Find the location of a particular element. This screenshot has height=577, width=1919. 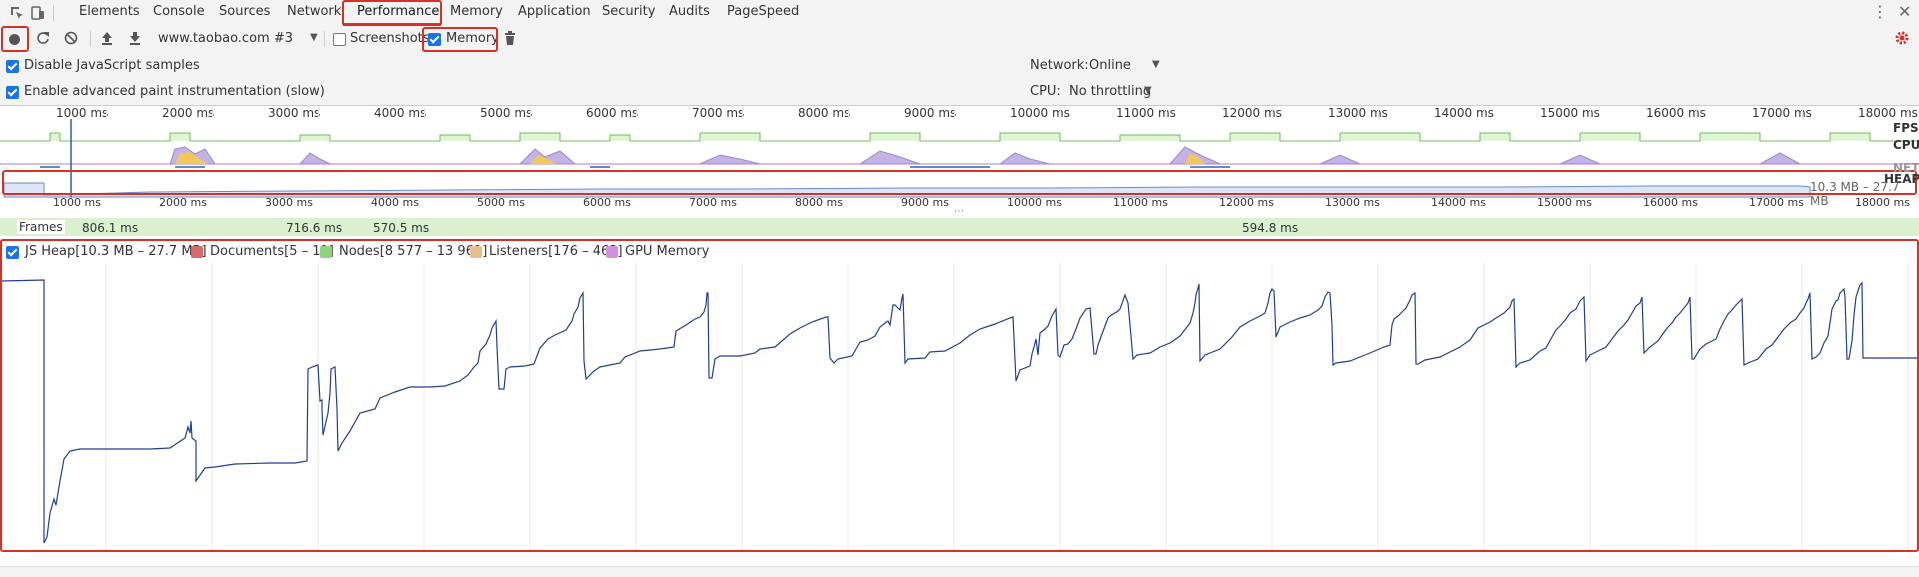

frame-duration: 716.6 ms is located at coordinates (314, 228).